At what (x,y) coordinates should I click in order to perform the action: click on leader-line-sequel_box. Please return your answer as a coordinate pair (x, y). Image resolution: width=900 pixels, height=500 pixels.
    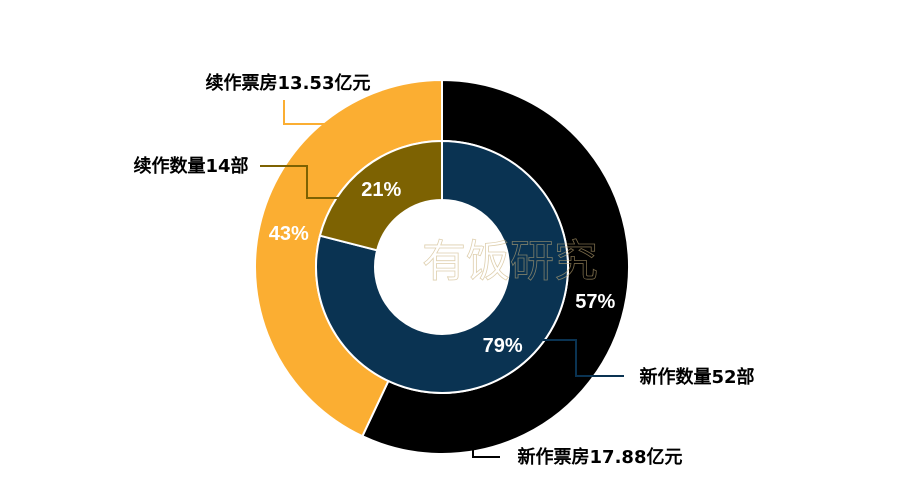
    Looking at the image, I should click on (308, 112).